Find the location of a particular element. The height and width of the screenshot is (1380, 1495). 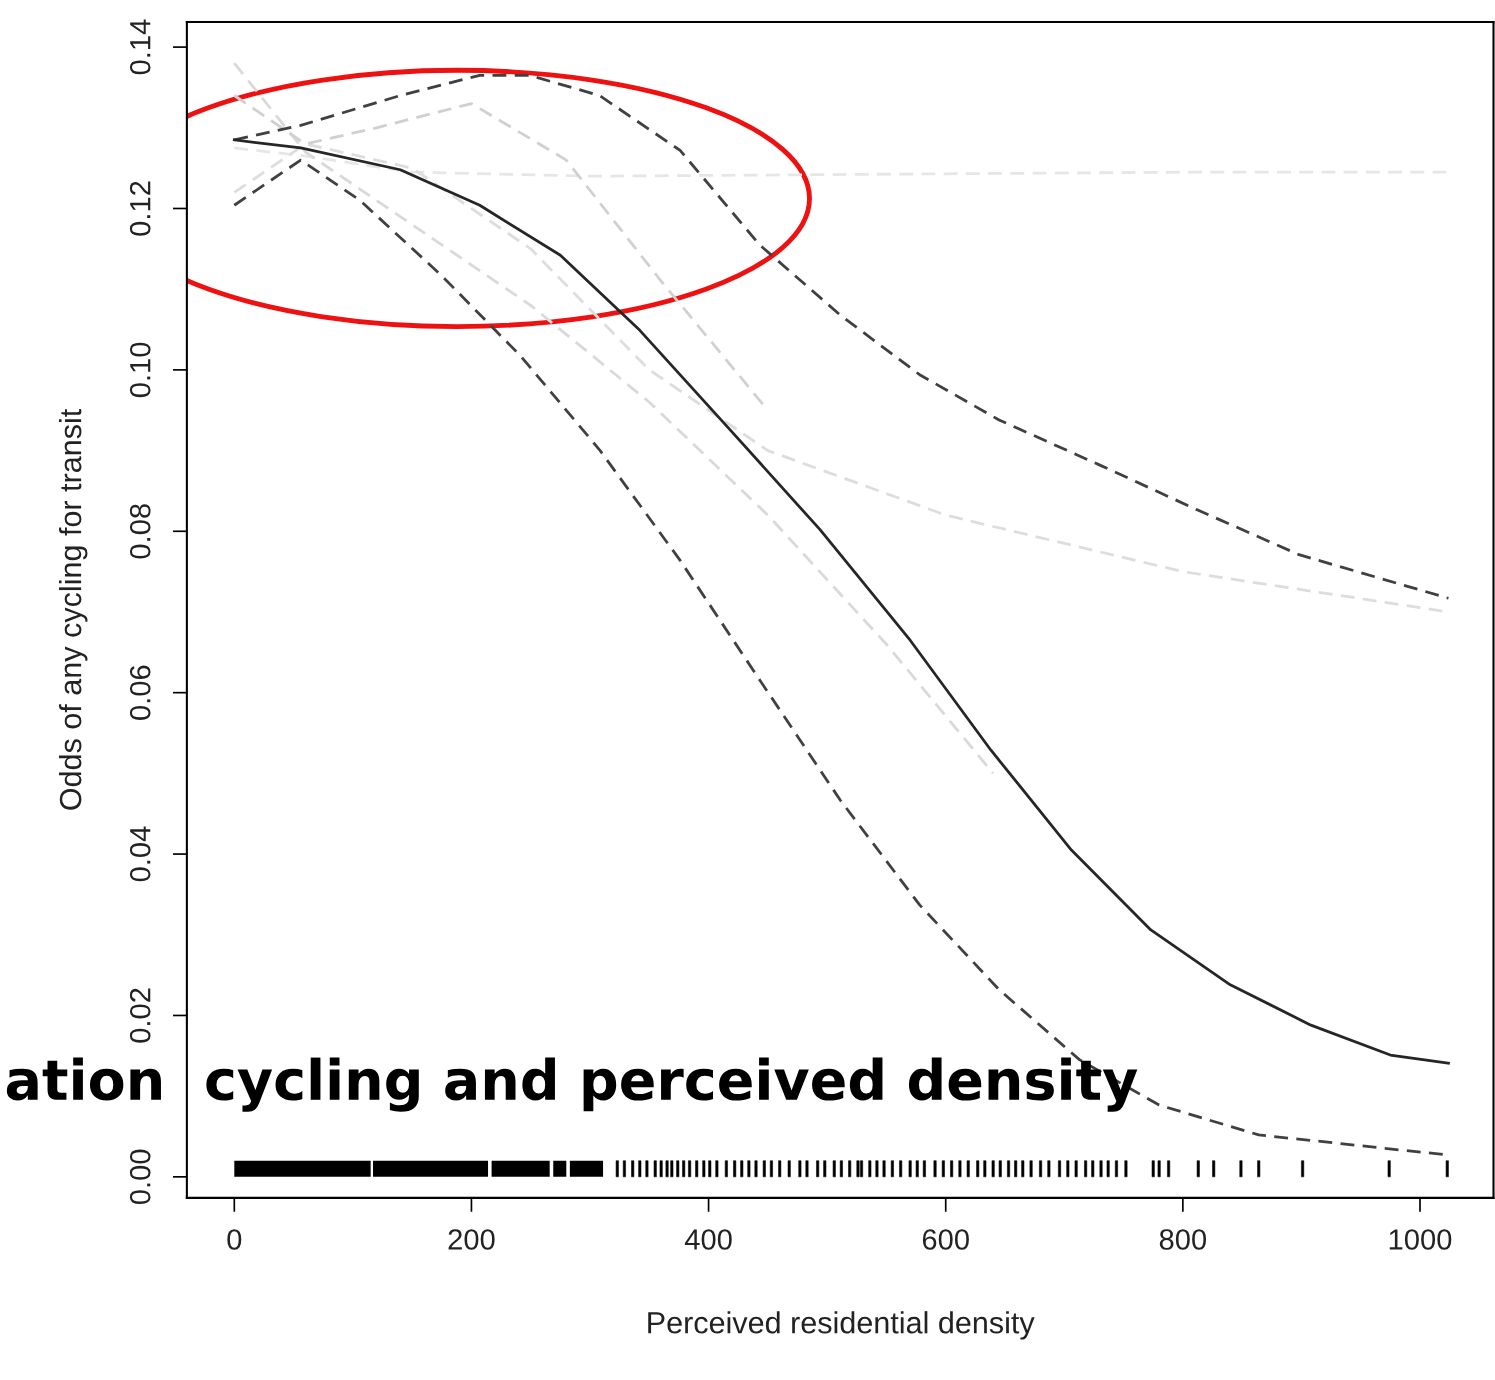

y-tick-label: 0.04 is located at coordinates (140, 854).